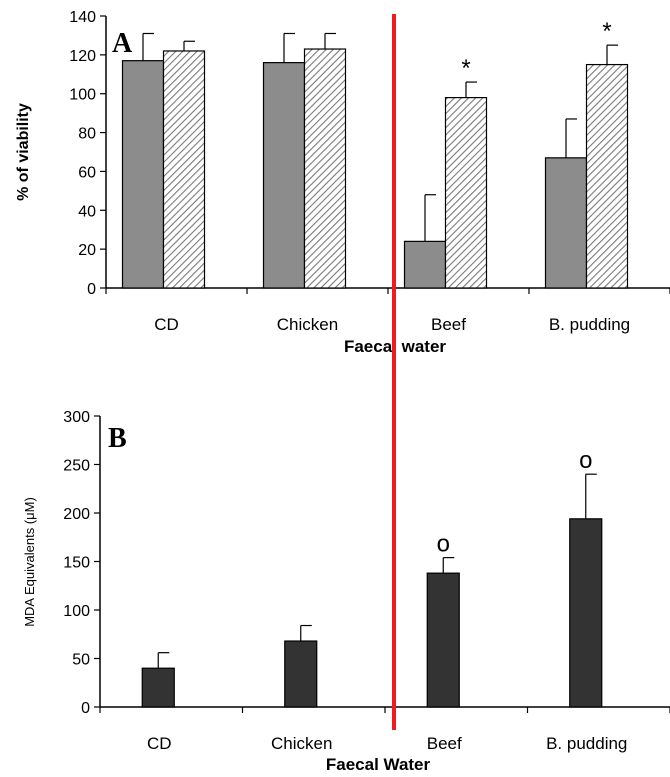 The height and width of the screenshot is (777, 670). What do you see at coordinates (378, 764) in the screenshot?
I see `chart-b-xlabel: Faecal Water` at bounding box center [378, 764].